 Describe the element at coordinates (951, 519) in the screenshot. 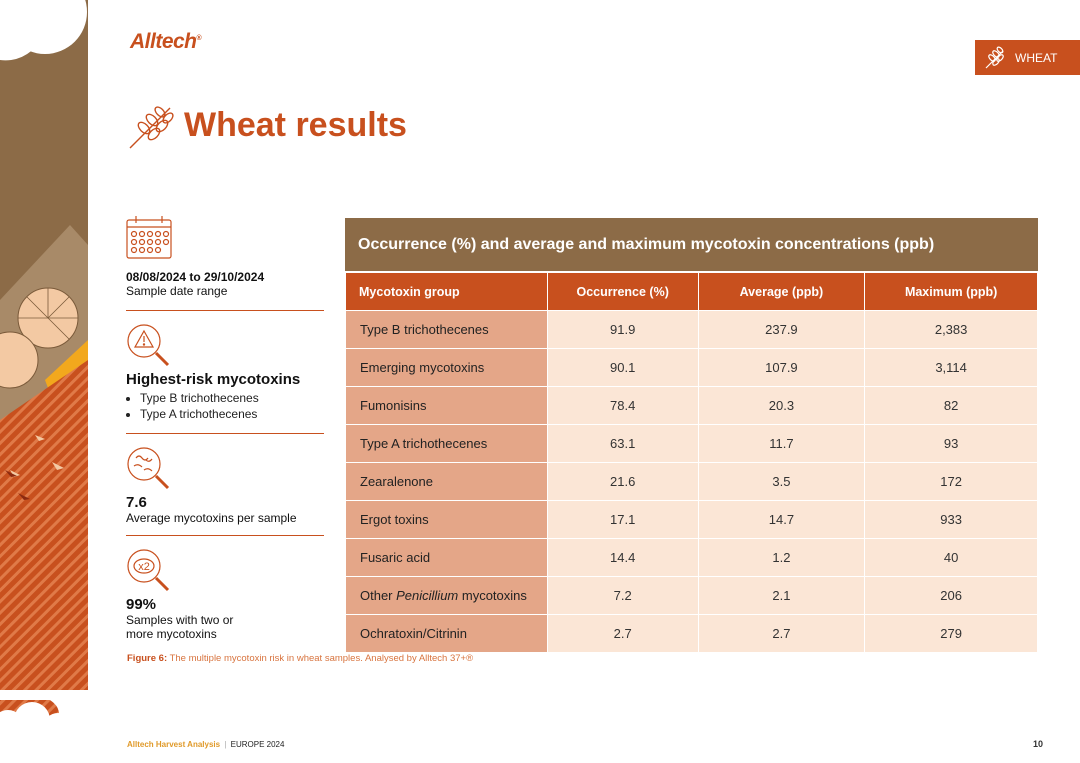

I see `cell-maximum: 933` at that location.